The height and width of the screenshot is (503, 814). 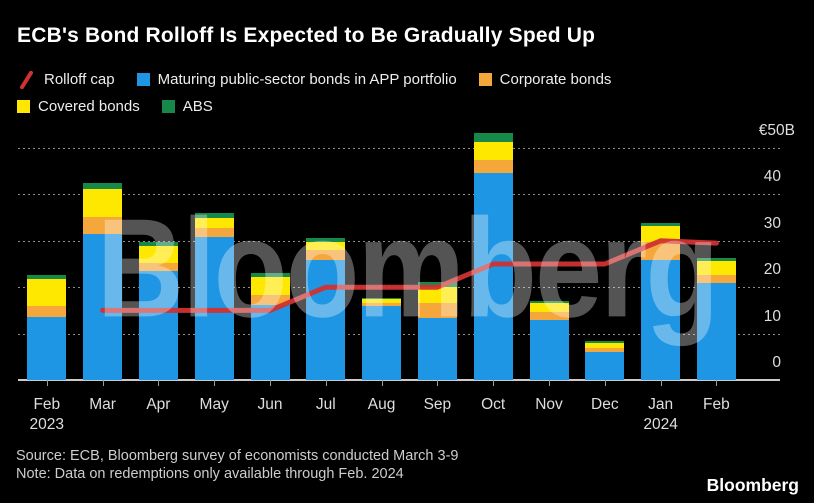 What do you see at coordinates (776, 362) in the screenshot?
I see `y-axis-label: 0` at bounding box center [776, 362].